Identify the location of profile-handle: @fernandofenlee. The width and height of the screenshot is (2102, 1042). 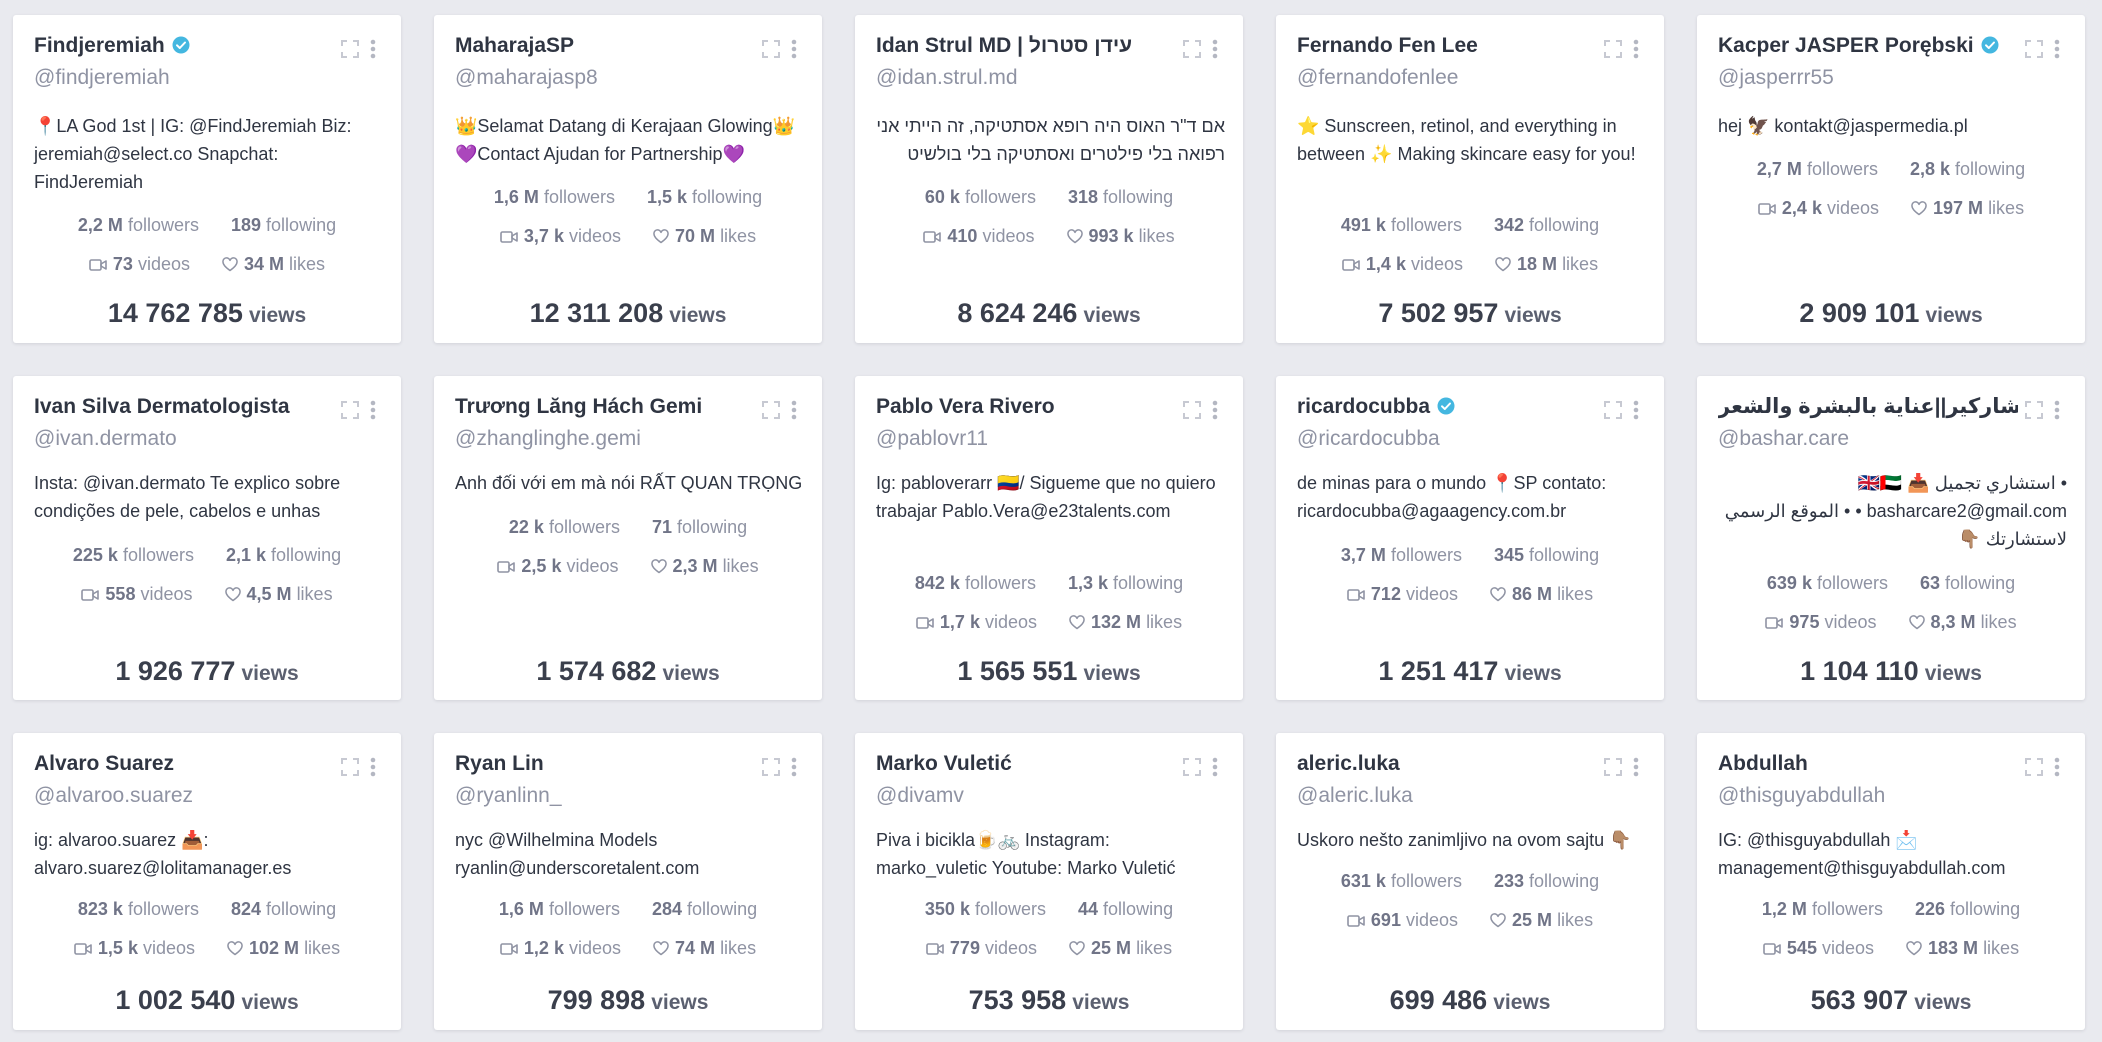
(1378, 77).